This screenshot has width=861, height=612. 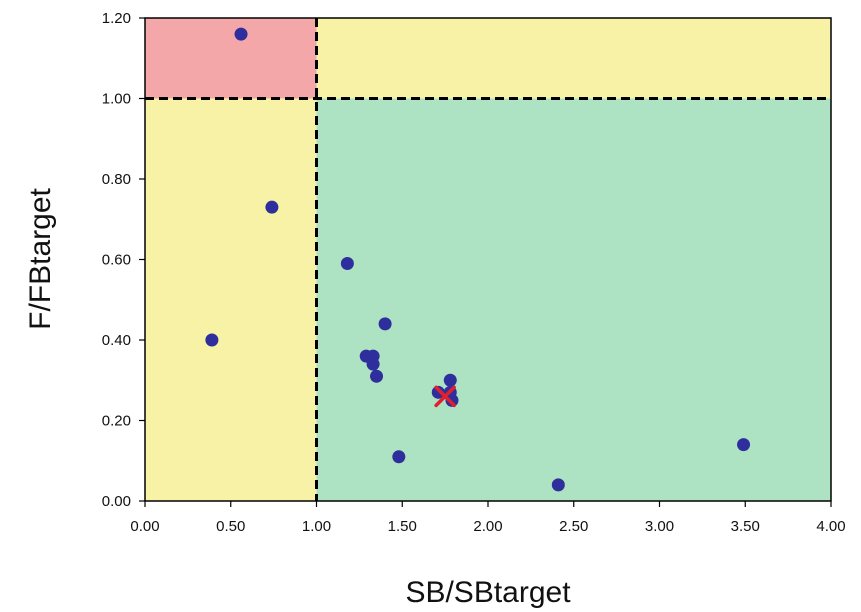 I want to click on x-axis: 0.00 0.50 1.00 1.50 2.00 2.50 3.00 3.50 4.00, so click(x=488, y=518).